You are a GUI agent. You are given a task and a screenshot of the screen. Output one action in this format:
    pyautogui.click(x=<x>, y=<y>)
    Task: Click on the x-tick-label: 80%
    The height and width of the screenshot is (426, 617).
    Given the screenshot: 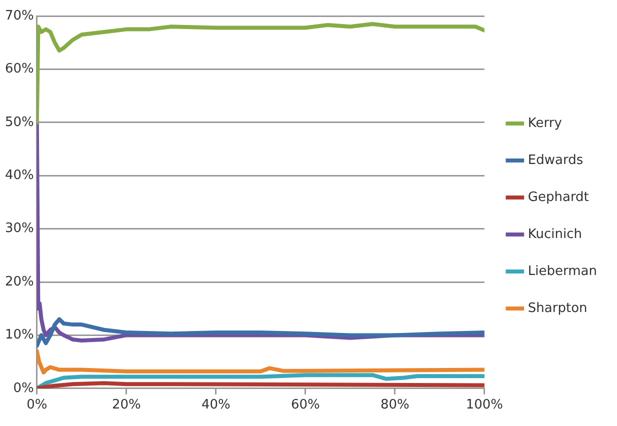 What is the action you would take?
    pyautogui.click(x=395, y=405)
    